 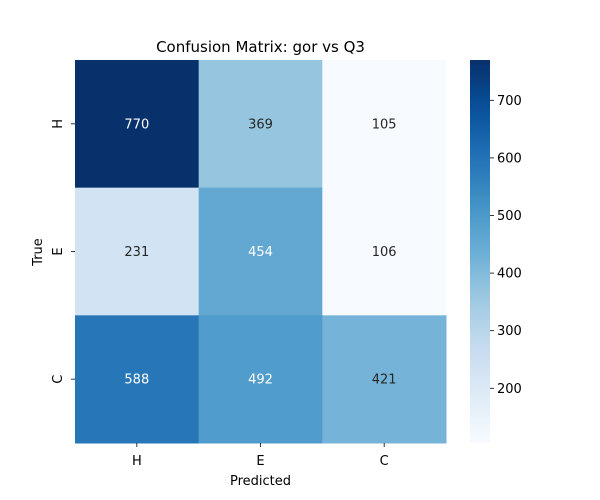 I want to click on heatmap-cell-h-c, so click(x=384, y=124).